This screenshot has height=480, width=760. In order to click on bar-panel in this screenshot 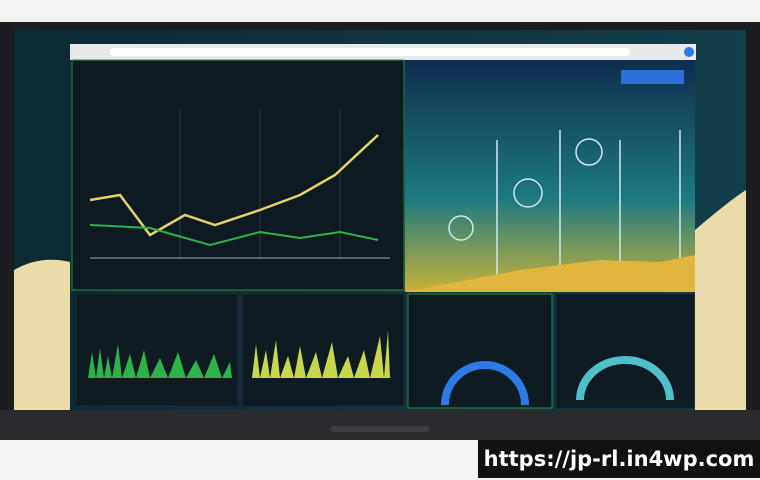, I will do `click(157, 350)`.